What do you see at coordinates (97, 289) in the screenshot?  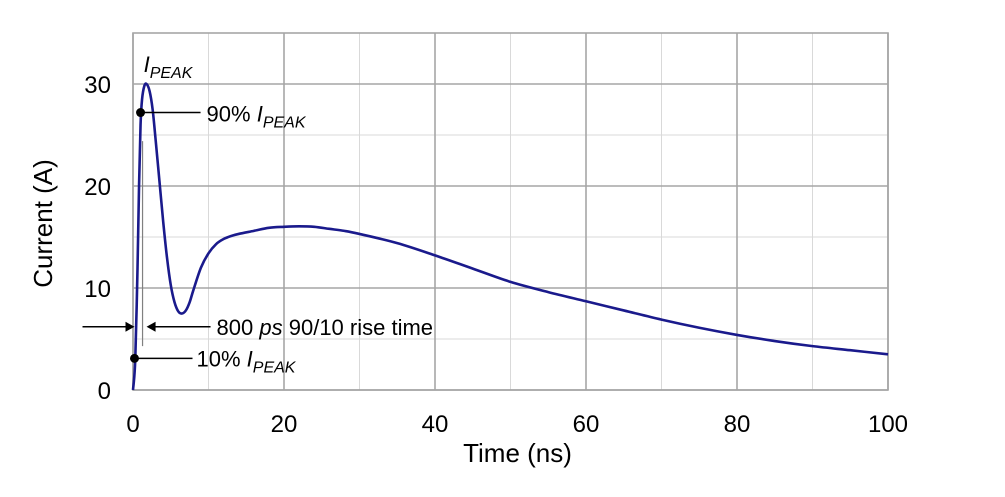 I see `y-tick-label: 10` at bounding box center [97, 289].